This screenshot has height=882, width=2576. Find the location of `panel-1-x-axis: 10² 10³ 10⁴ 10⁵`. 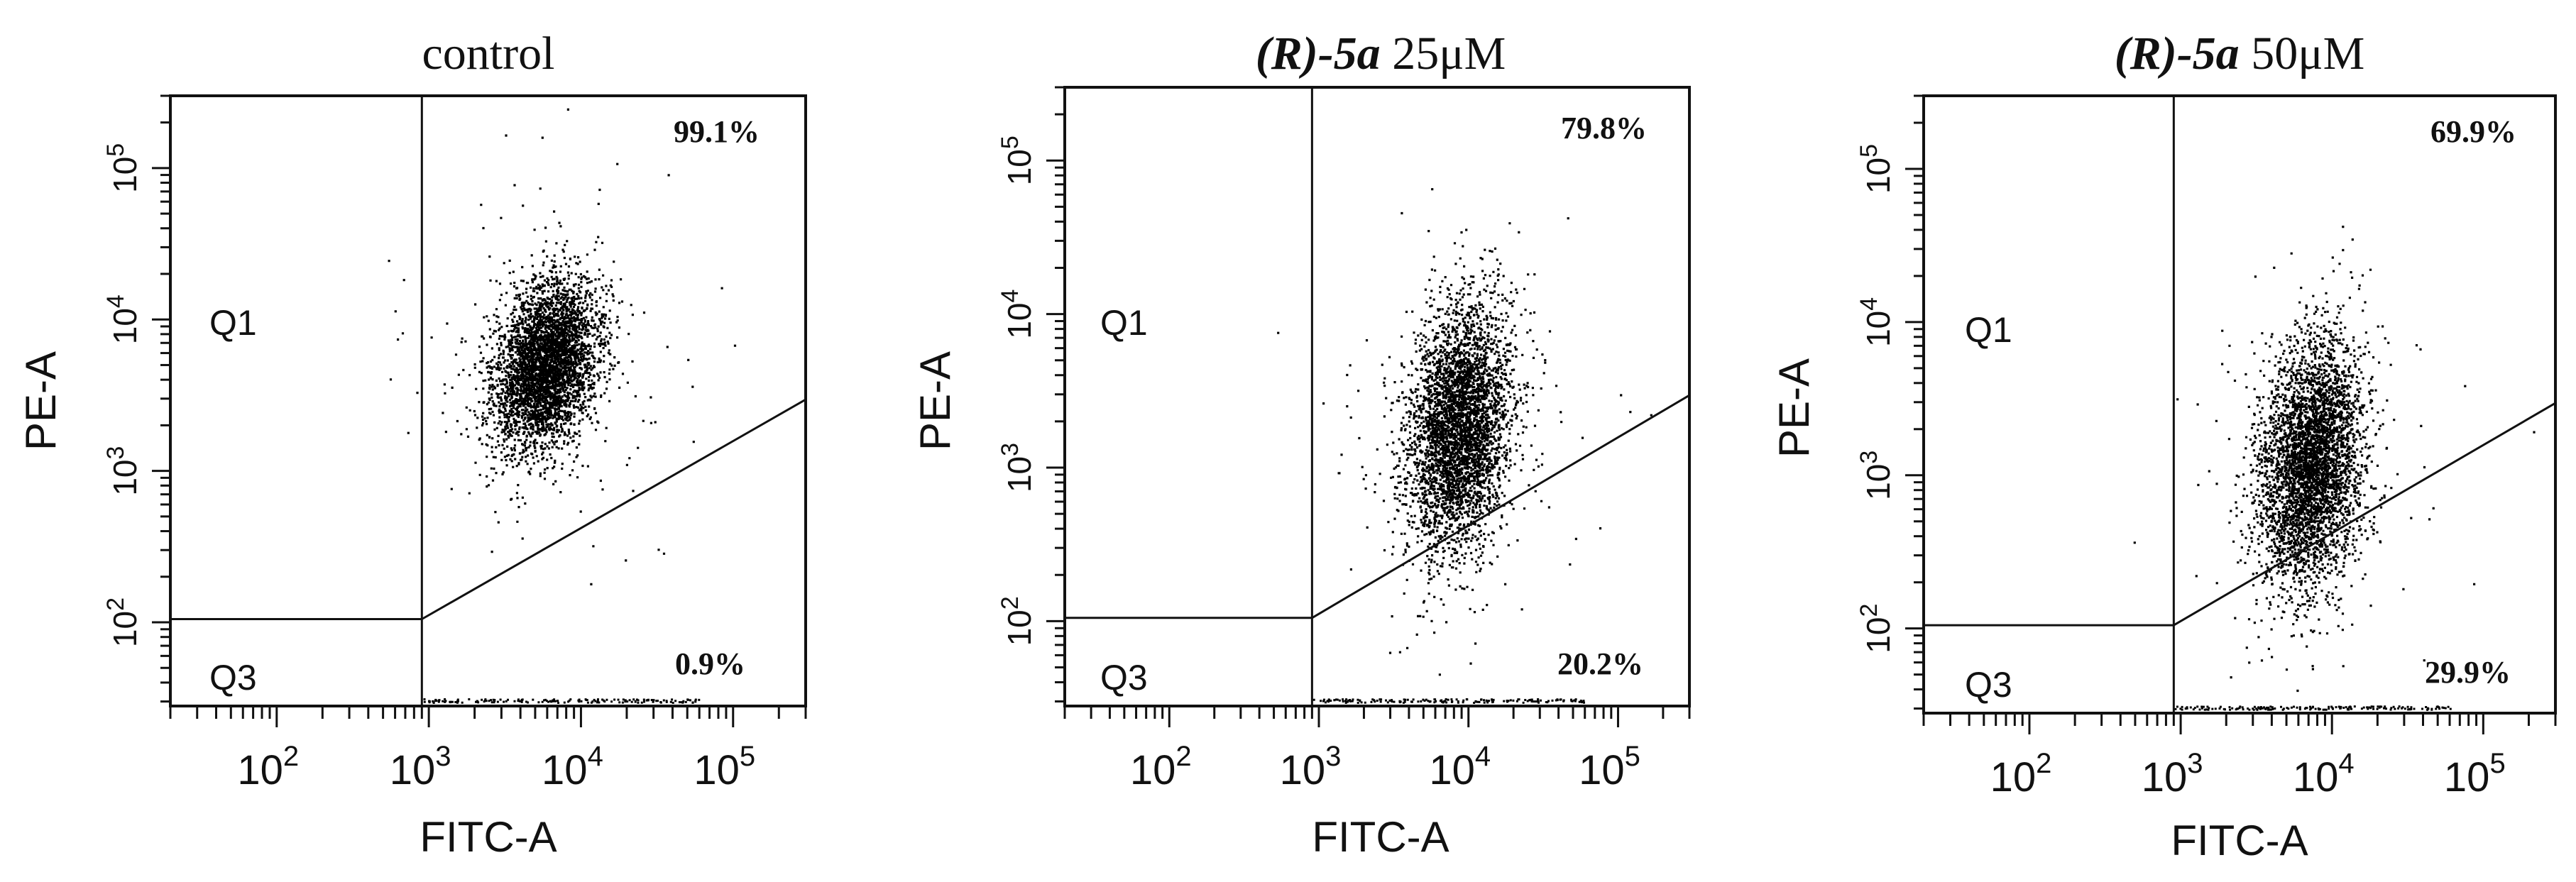

panel-1-x-axis: 10² 10³ 10⁴ 10⁵ is located at coordinates (488, 749).